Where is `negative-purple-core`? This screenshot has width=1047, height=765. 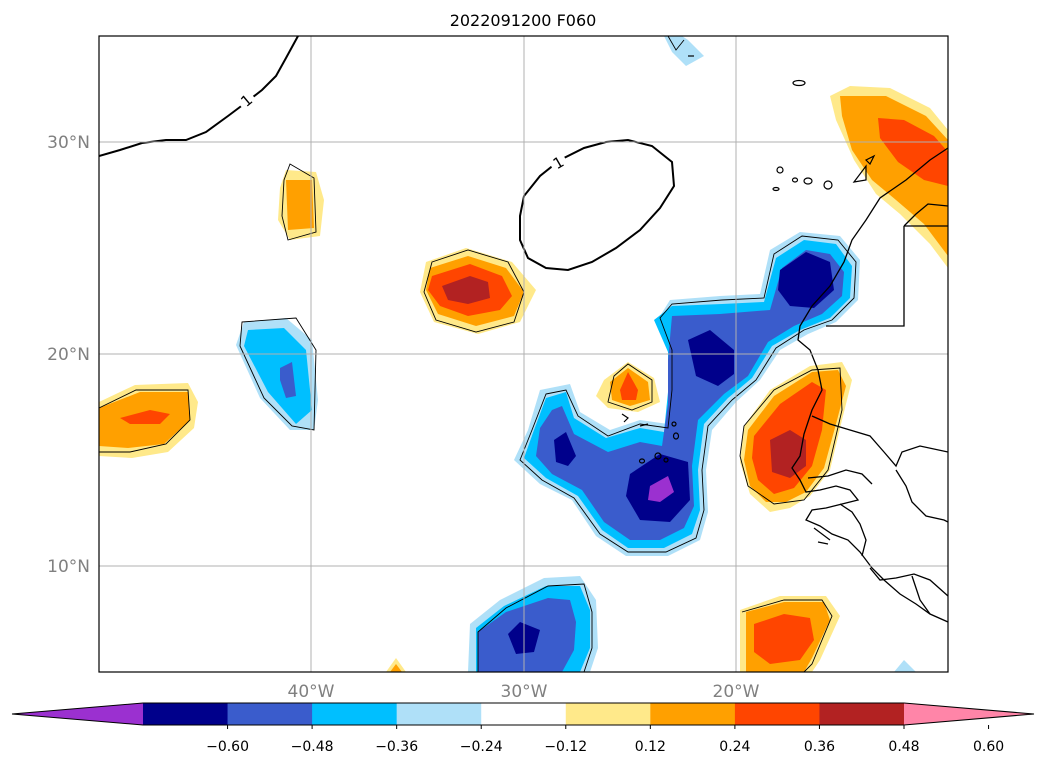 negative-purple-core is located at coordinates (661, 489).